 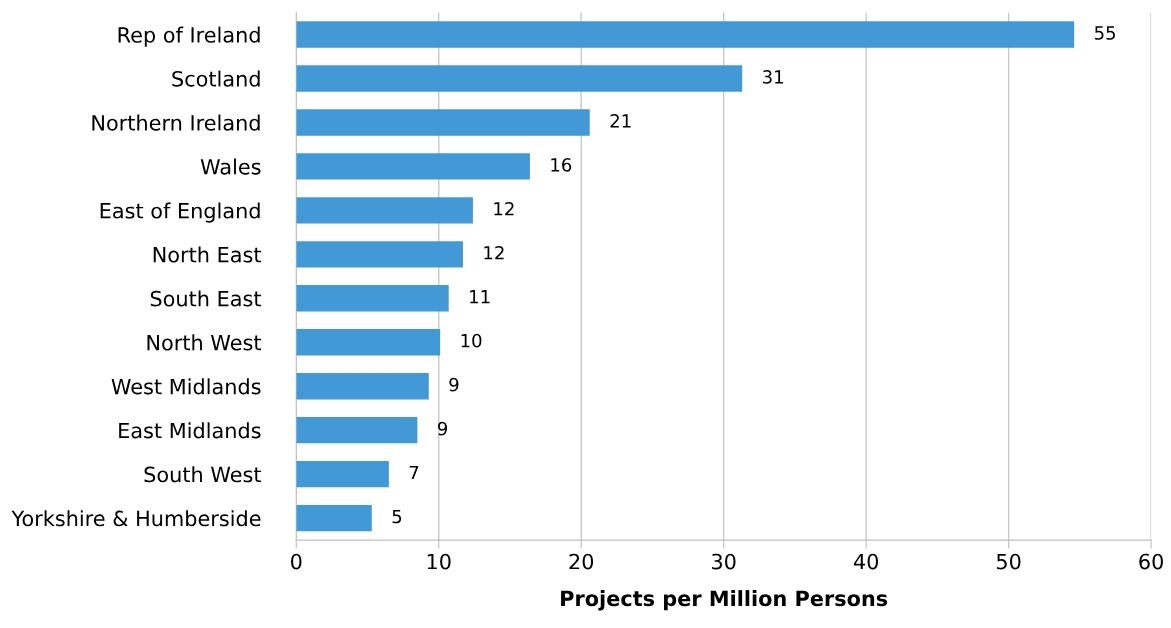 What do you see at coordinates (866, 561) in the screenshot?
I see `x-tick-label: 40` at bounding box center [866, 561].